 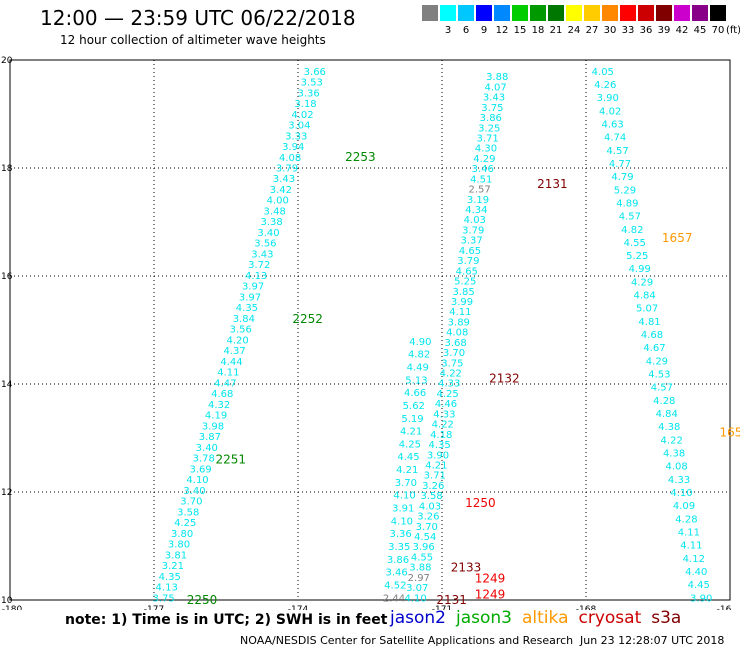 What do you see at coordinates (682, 30) in the screenshot?
I see `scale-label: 42` at bounding box center [682, 30].